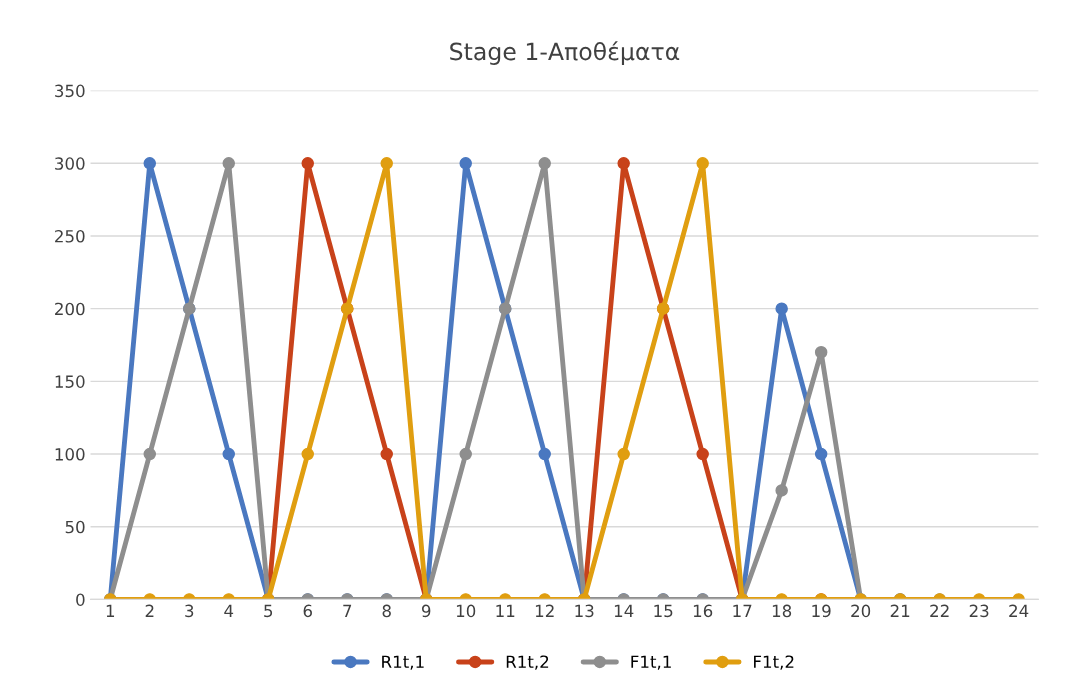 This screenshot has height=697, width=1065. I want to click on y-tick-label: 100, so click(70, 454).